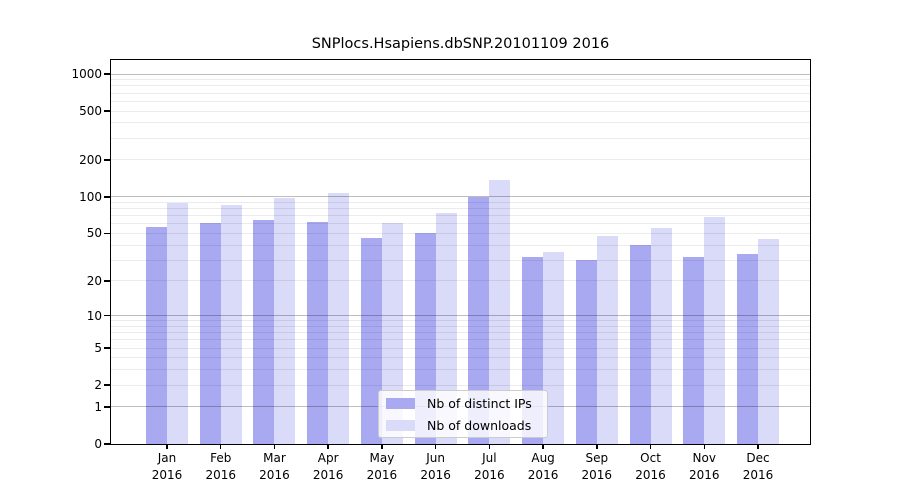  Describe the element at coordinates (543, 446) in the screenshot. I see `x-tick-mark-aug` at that location.